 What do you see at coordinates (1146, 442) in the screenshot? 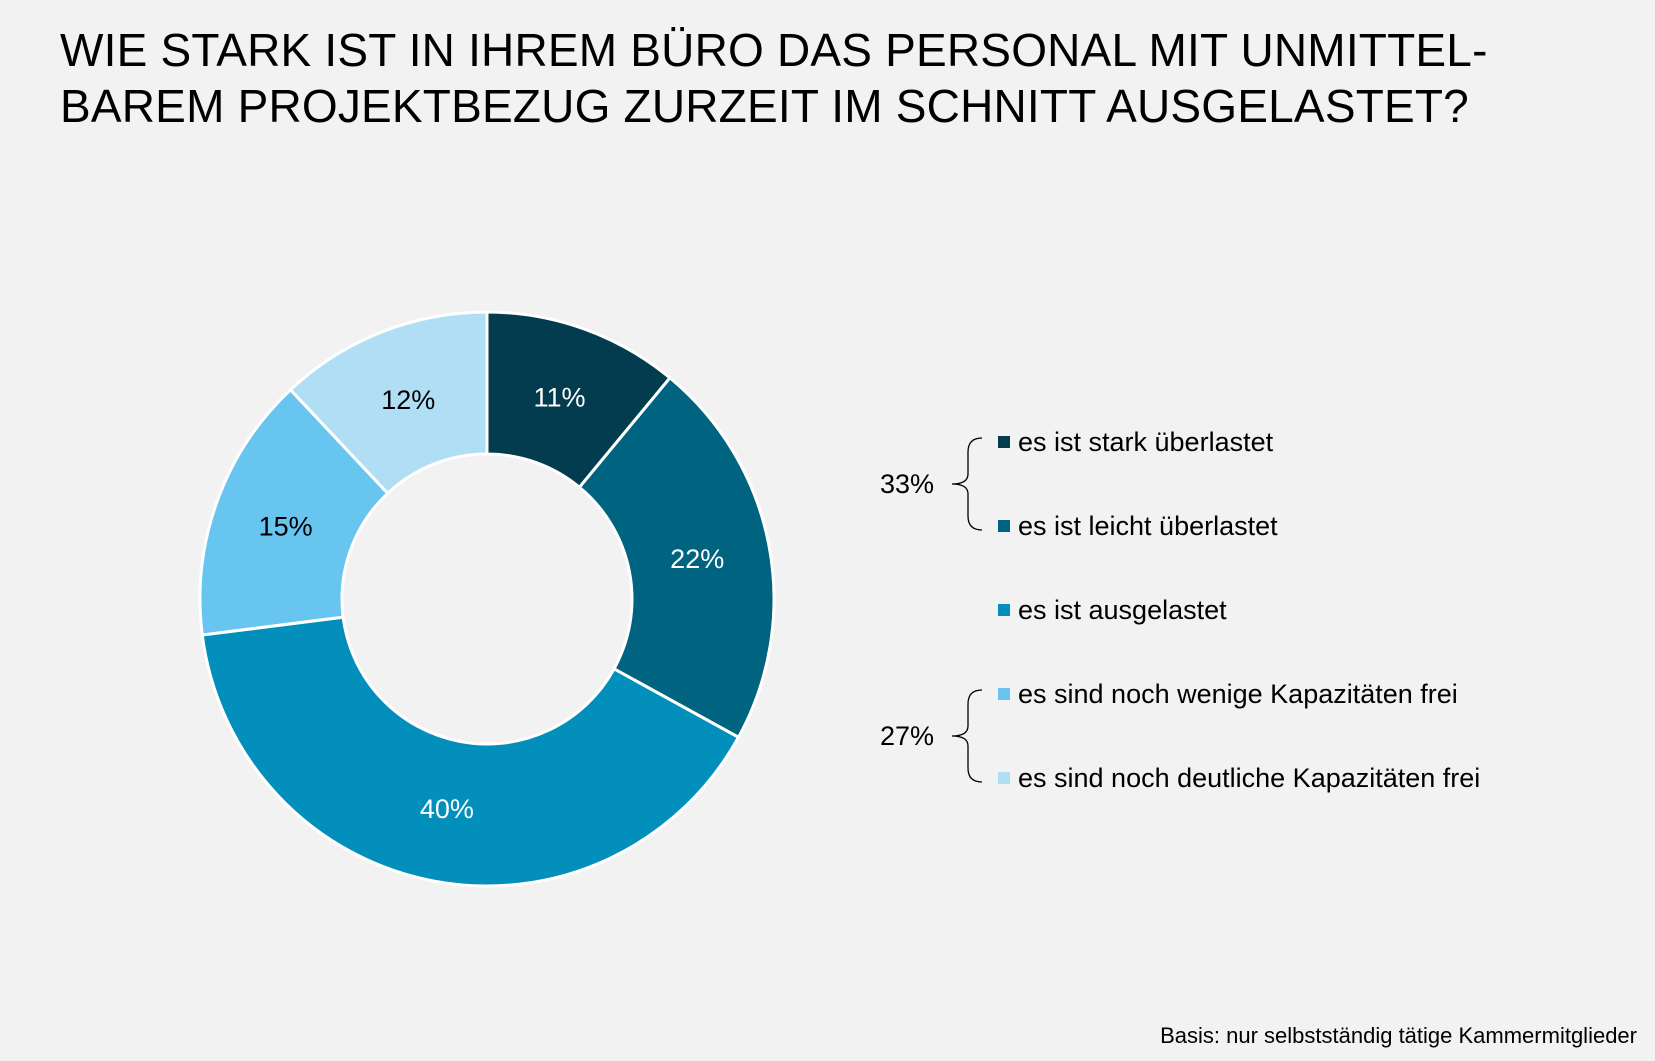
I see `legend-label: es ist stark überlastet` at bounding box center [1146, 442].